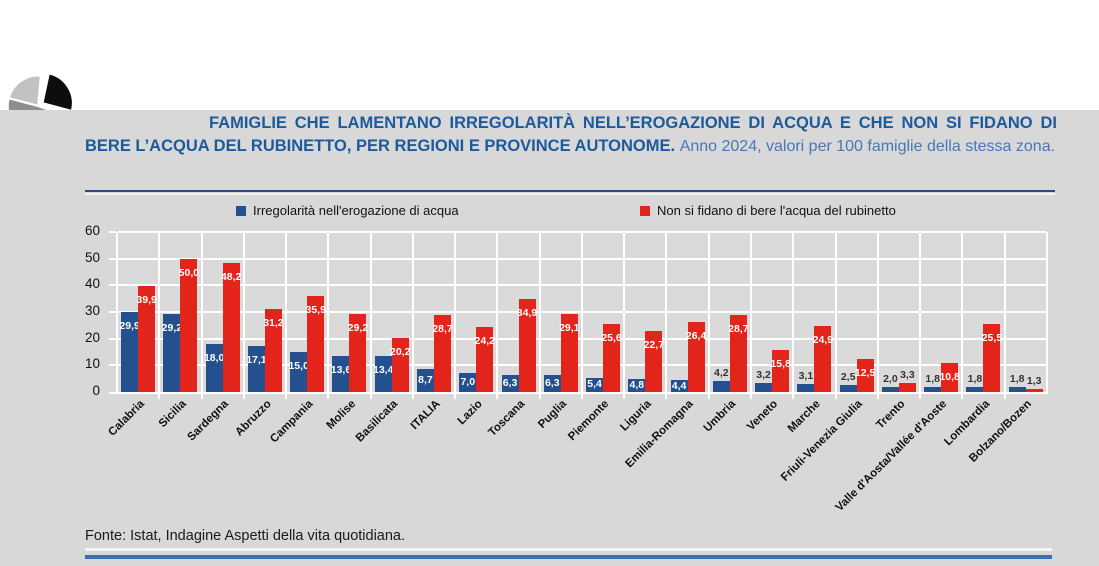  What do you see at coordinates (214, 358) in the screenshot?
I see `bar-value-label: 18,0` at bounding box center [214, 358].